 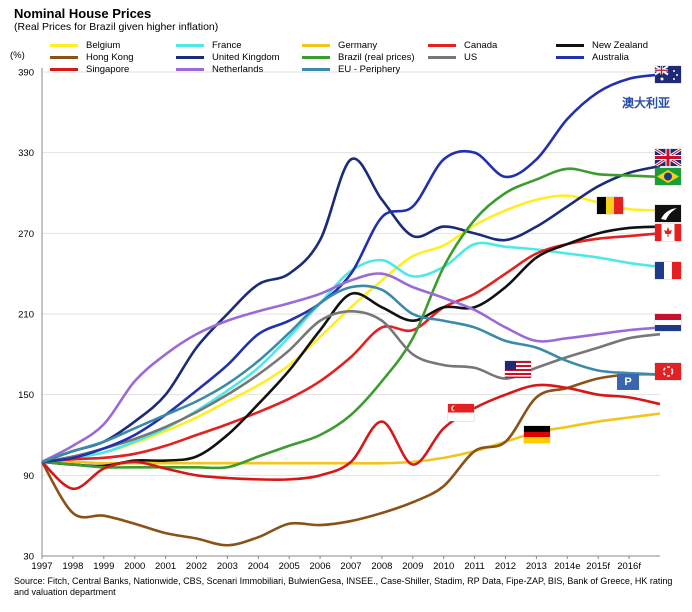 What do you see at coordinates (108, 69) in the screenshot?
I see `legend-label: Singapore` at bounding box center [108, 69].